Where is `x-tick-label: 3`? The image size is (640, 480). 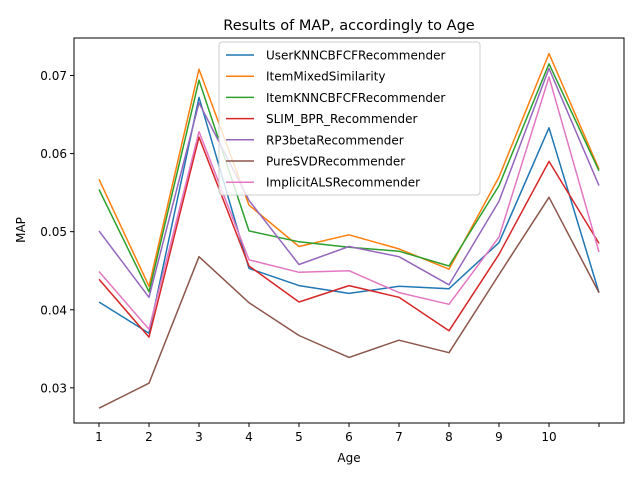 x-tick-label: 3 is located at coordinates (199, 437).